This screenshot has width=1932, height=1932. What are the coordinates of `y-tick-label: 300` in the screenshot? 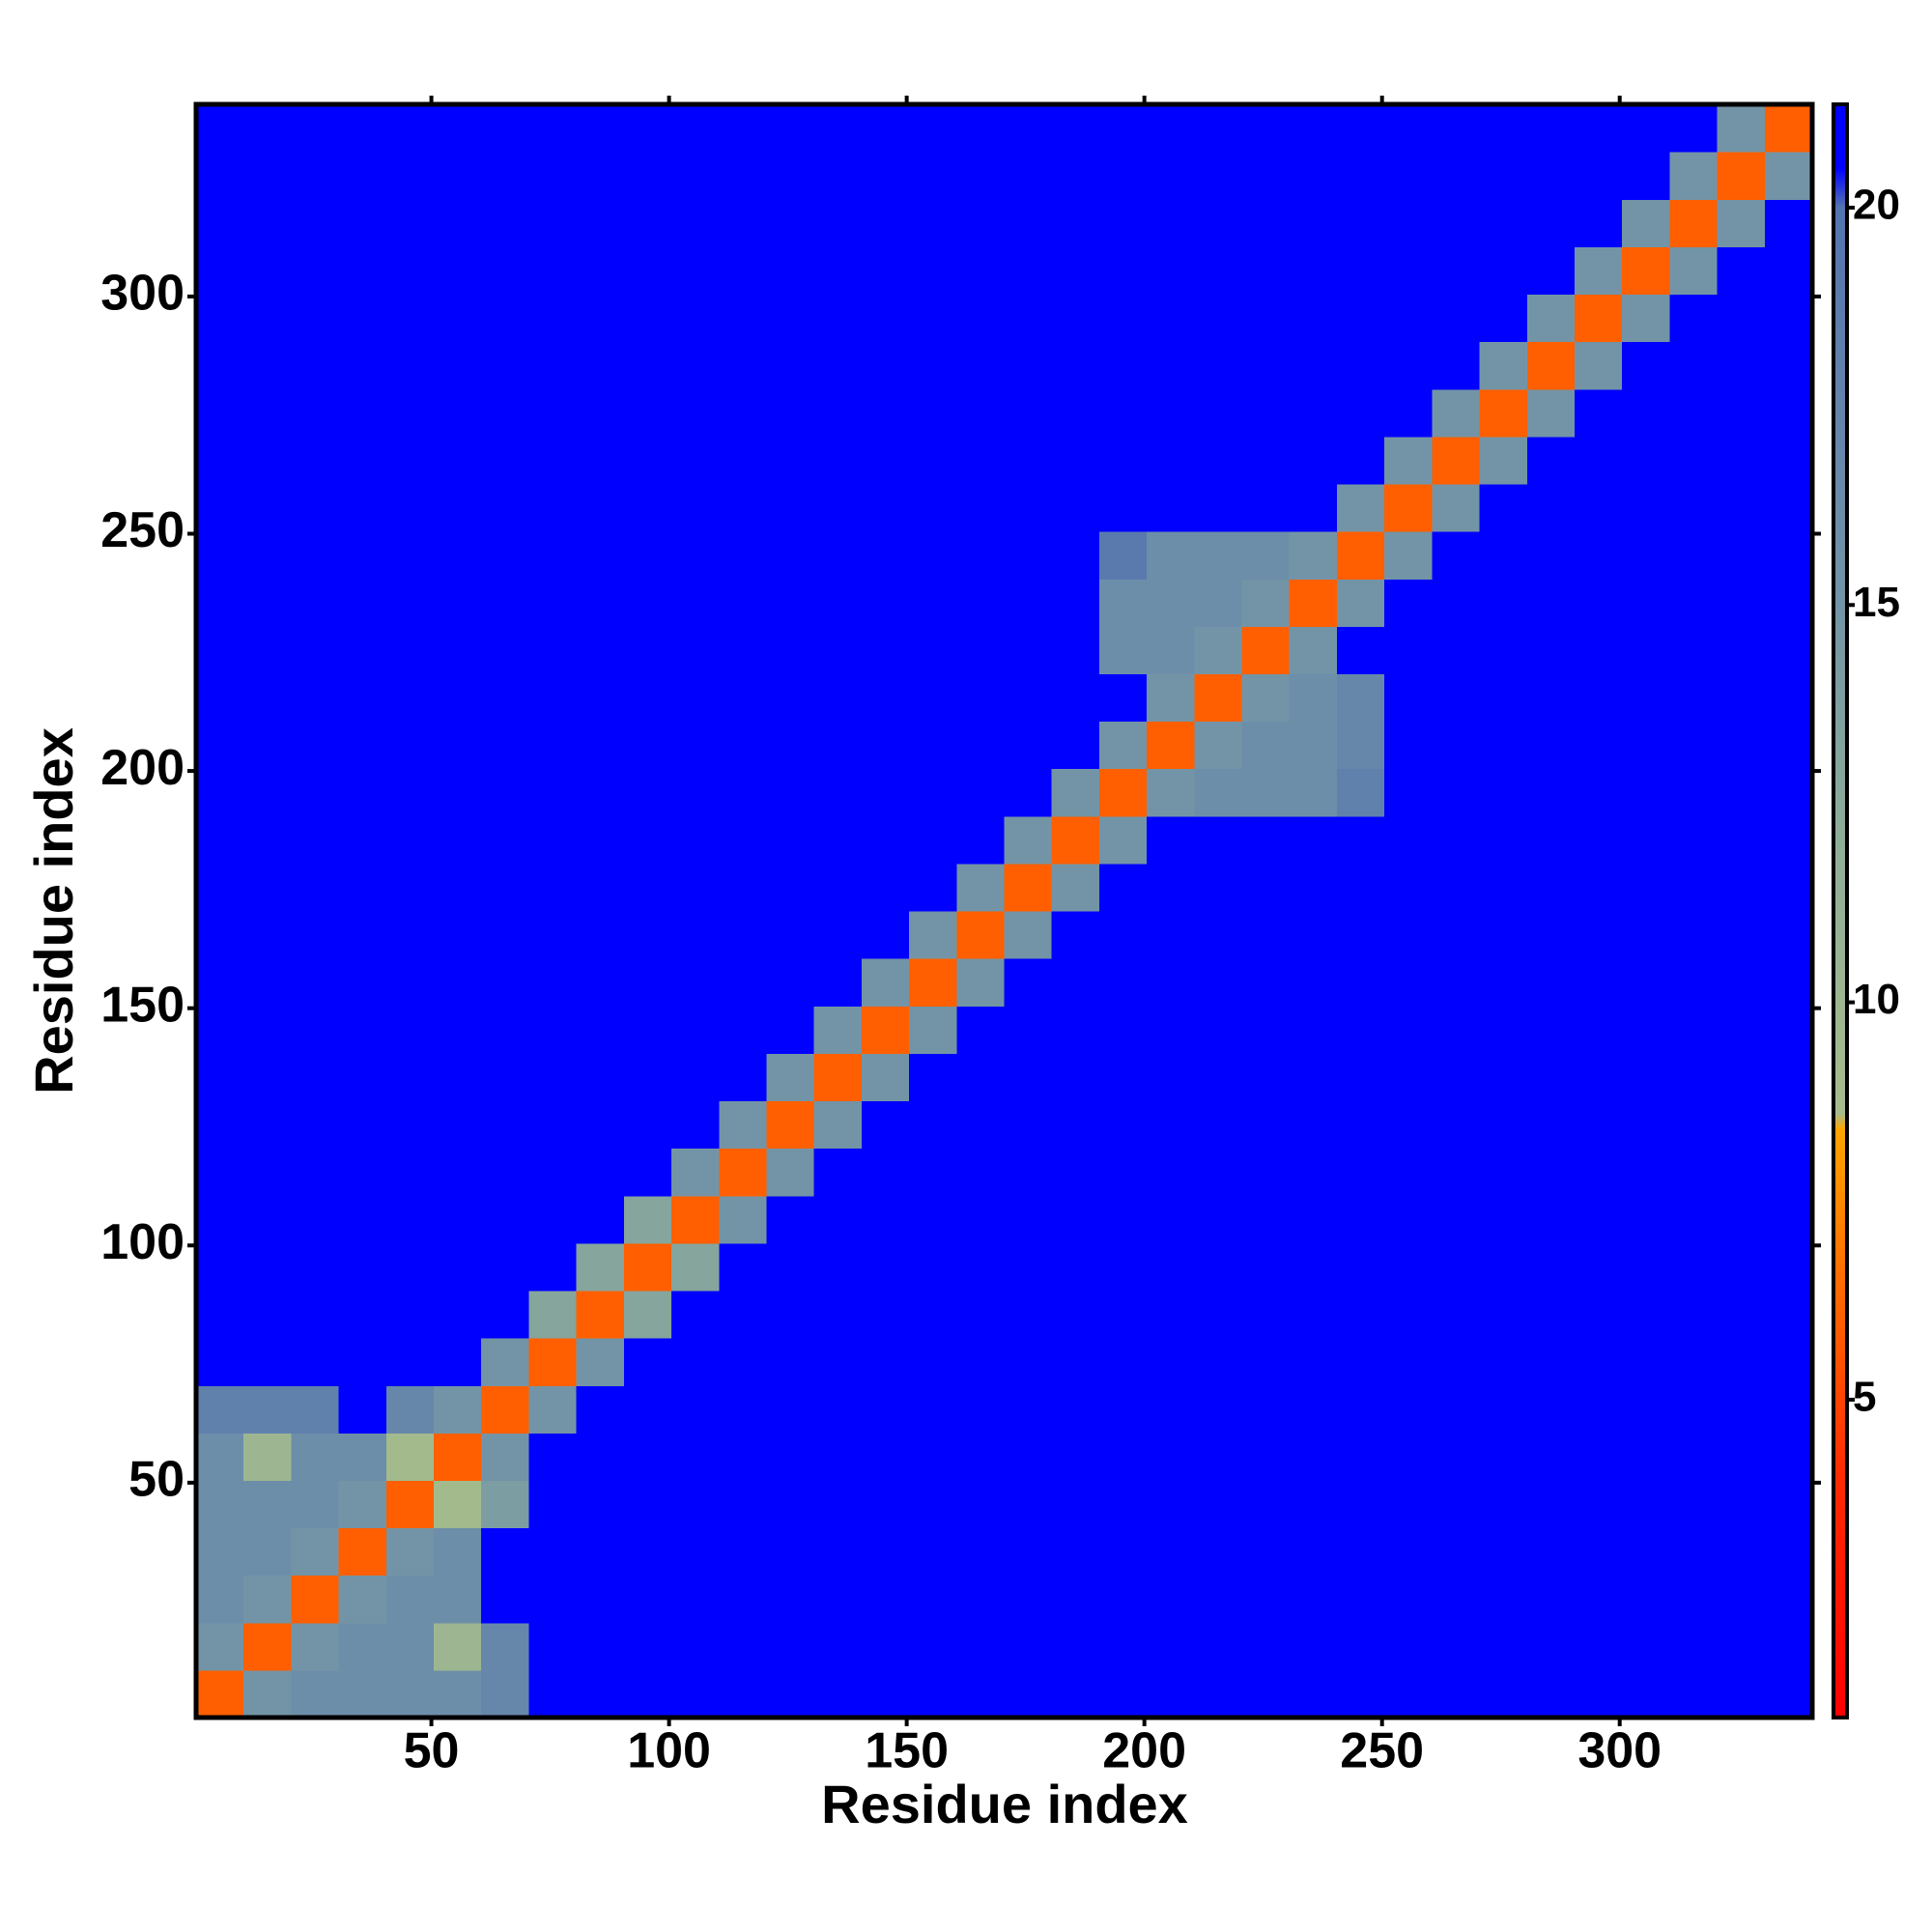 It's located at (142, 294).